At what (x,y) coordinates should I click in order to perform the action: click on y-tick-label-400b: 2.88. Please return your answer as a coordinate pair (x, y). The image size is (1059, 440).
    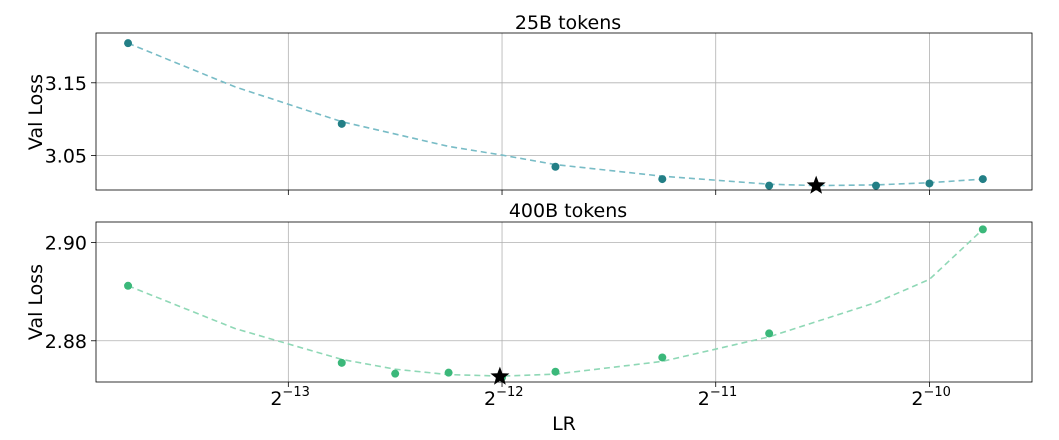
    Looking at the image, I should click on (66, 342).